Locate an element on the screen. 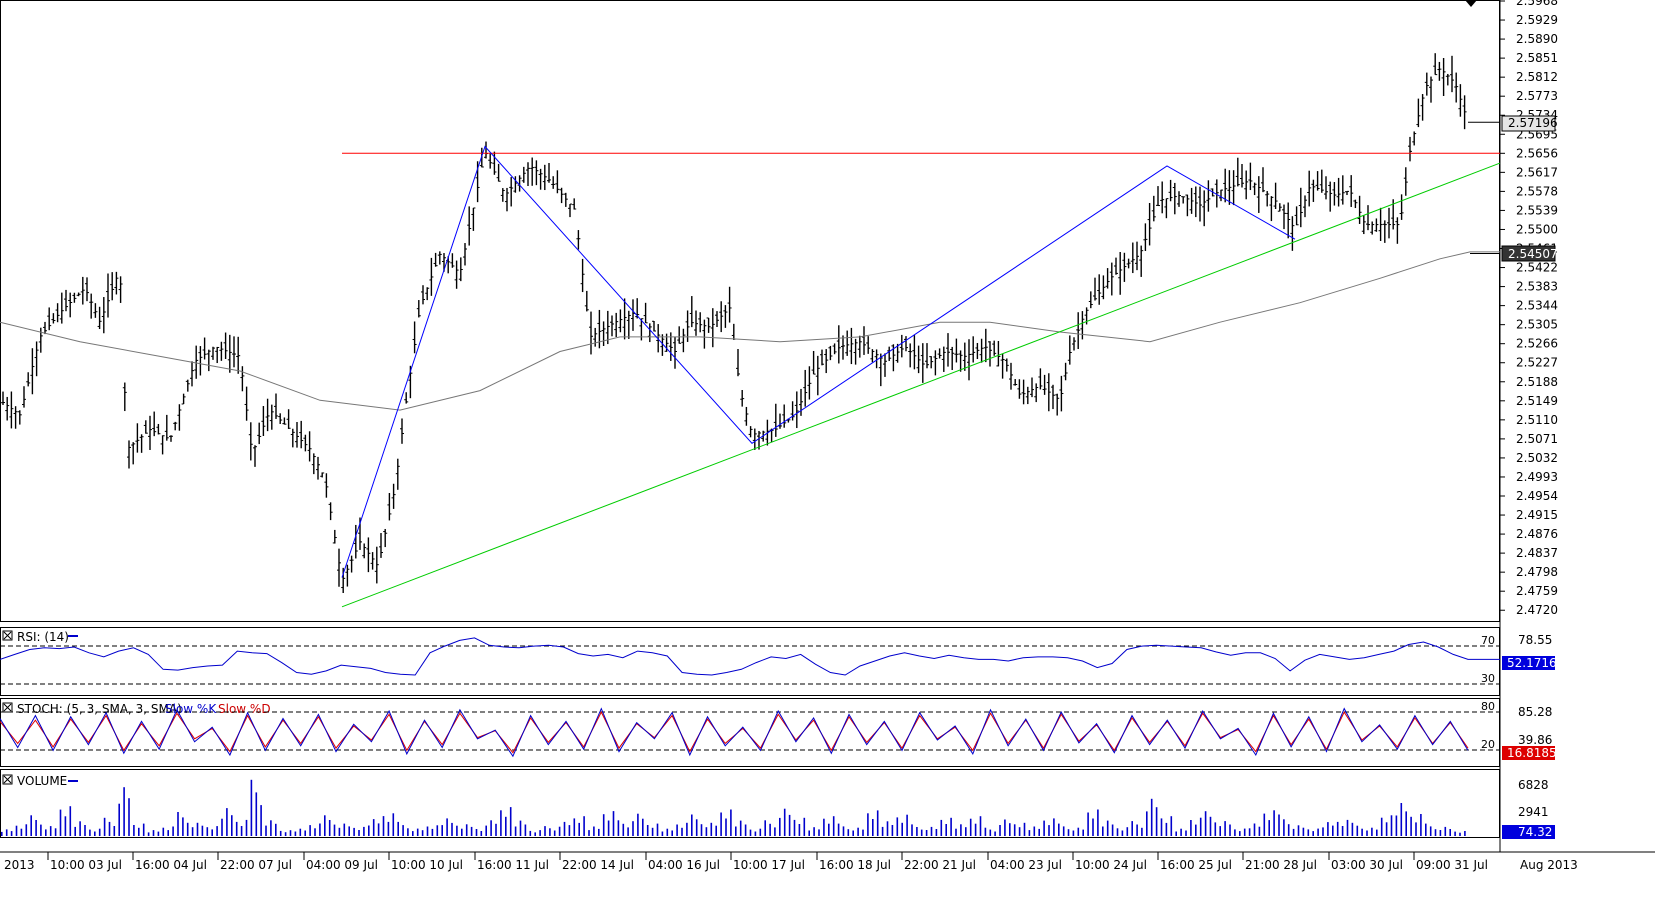 The height and width of the screenshot is (897, 1655). time-axis-label: 21:00 28 Jul is located at coordinates (1281, 865).